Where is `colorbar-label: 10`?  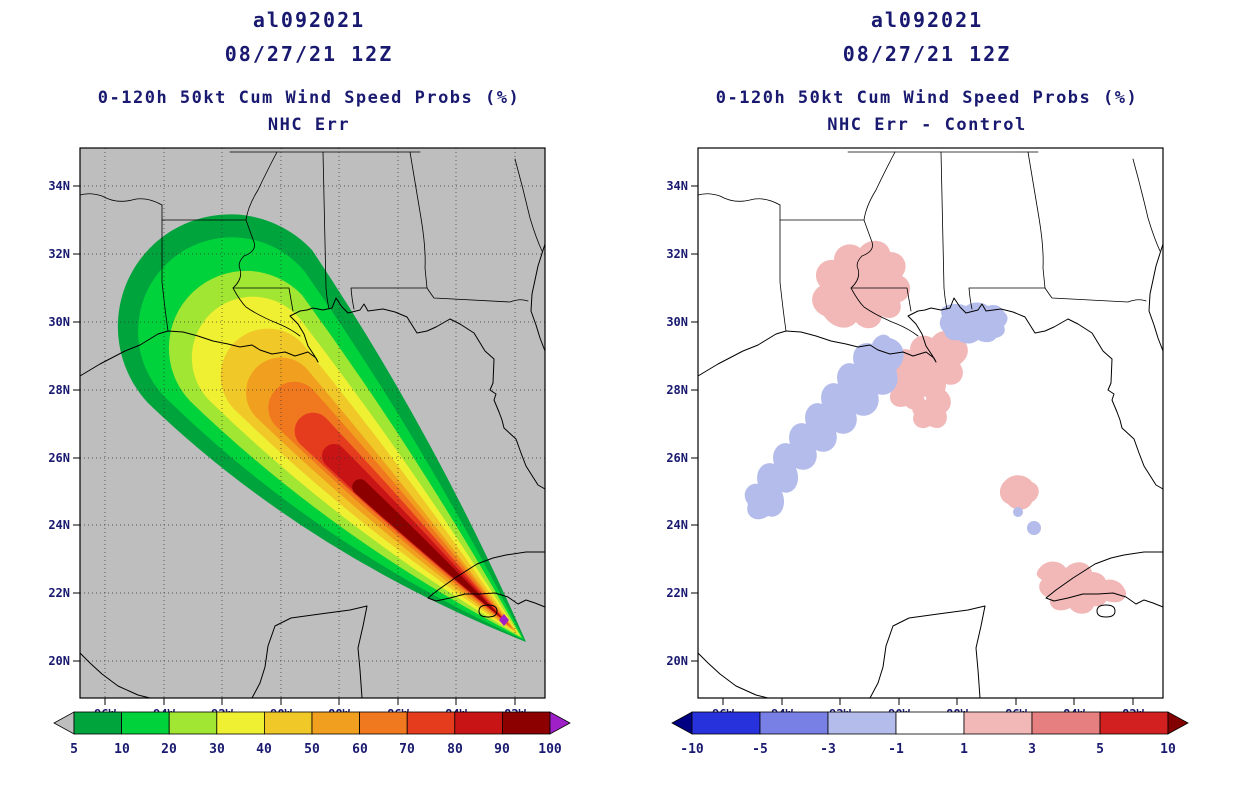
colorbar-label: 10 is located at coordinates (1168, 749).